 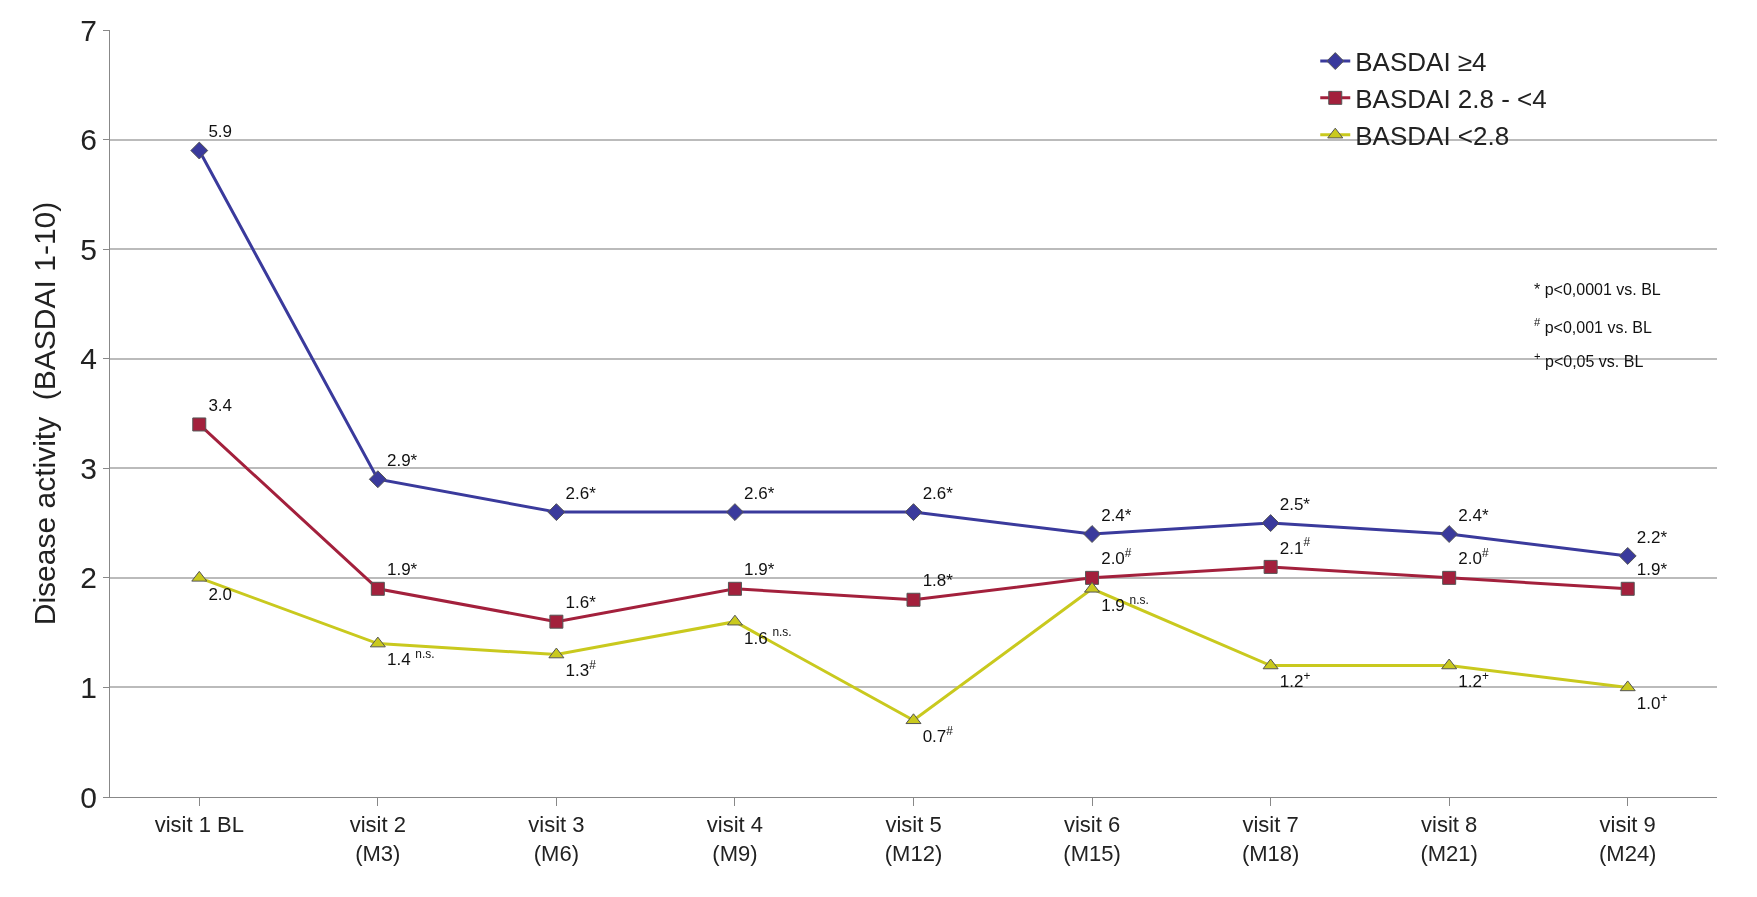 I want to click on x-tick-label: visit 5 (M12), so click(x=913, y=839).